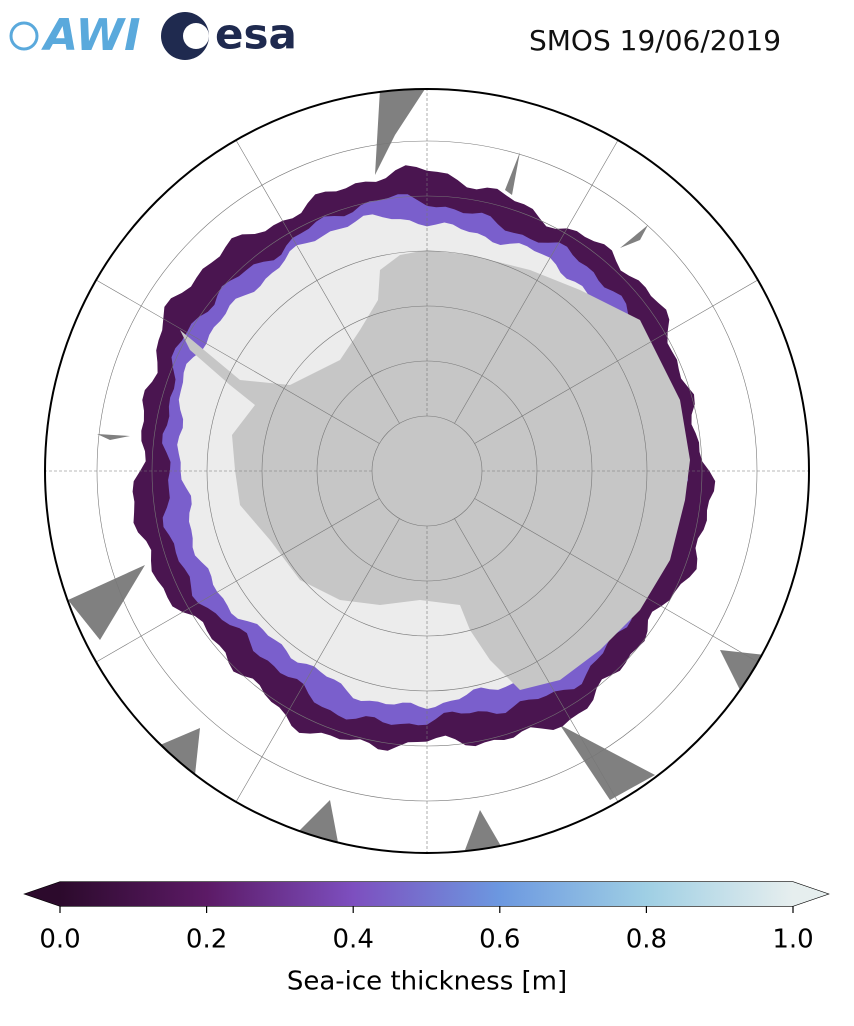 This screenshot has width=854, height=1026. I want to click on logo-awi: AWI, so click(75, 35).